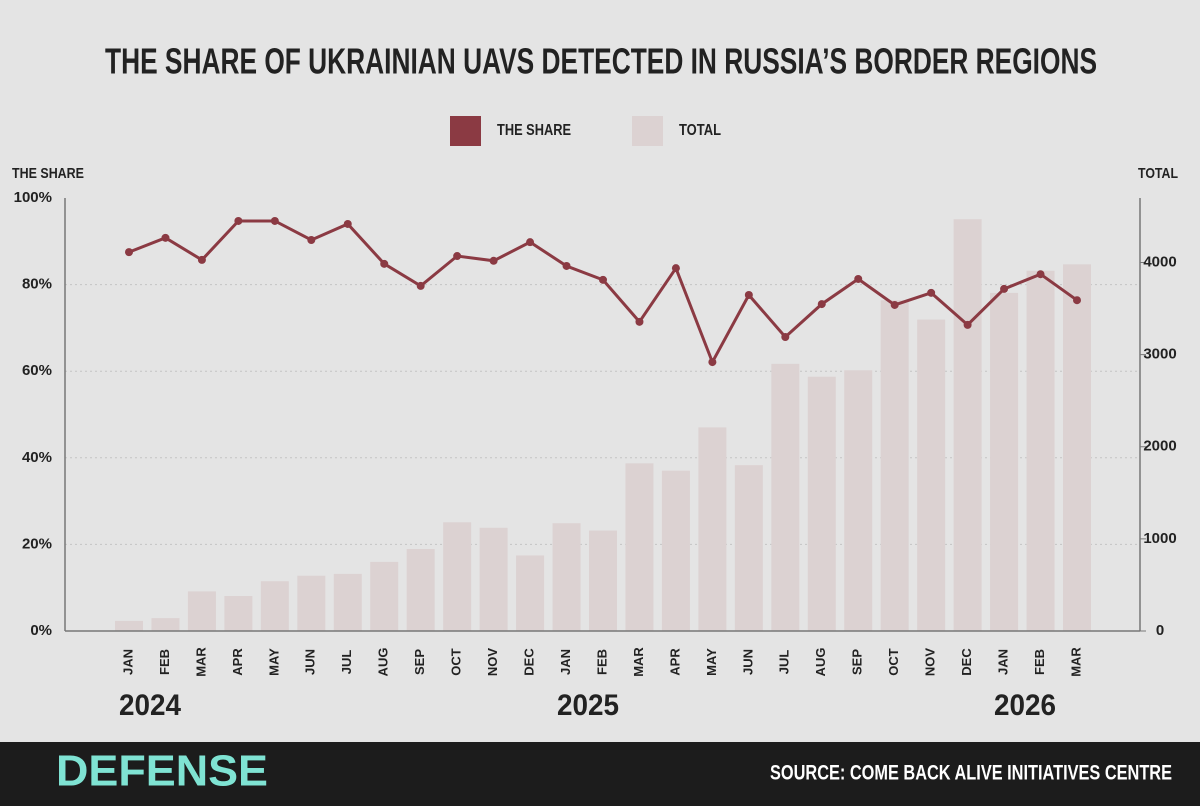  What do you see at coordinates (37, 457) in the screenshot?
I see `y-tick-label: 40%` at bounding box center [37, 457].